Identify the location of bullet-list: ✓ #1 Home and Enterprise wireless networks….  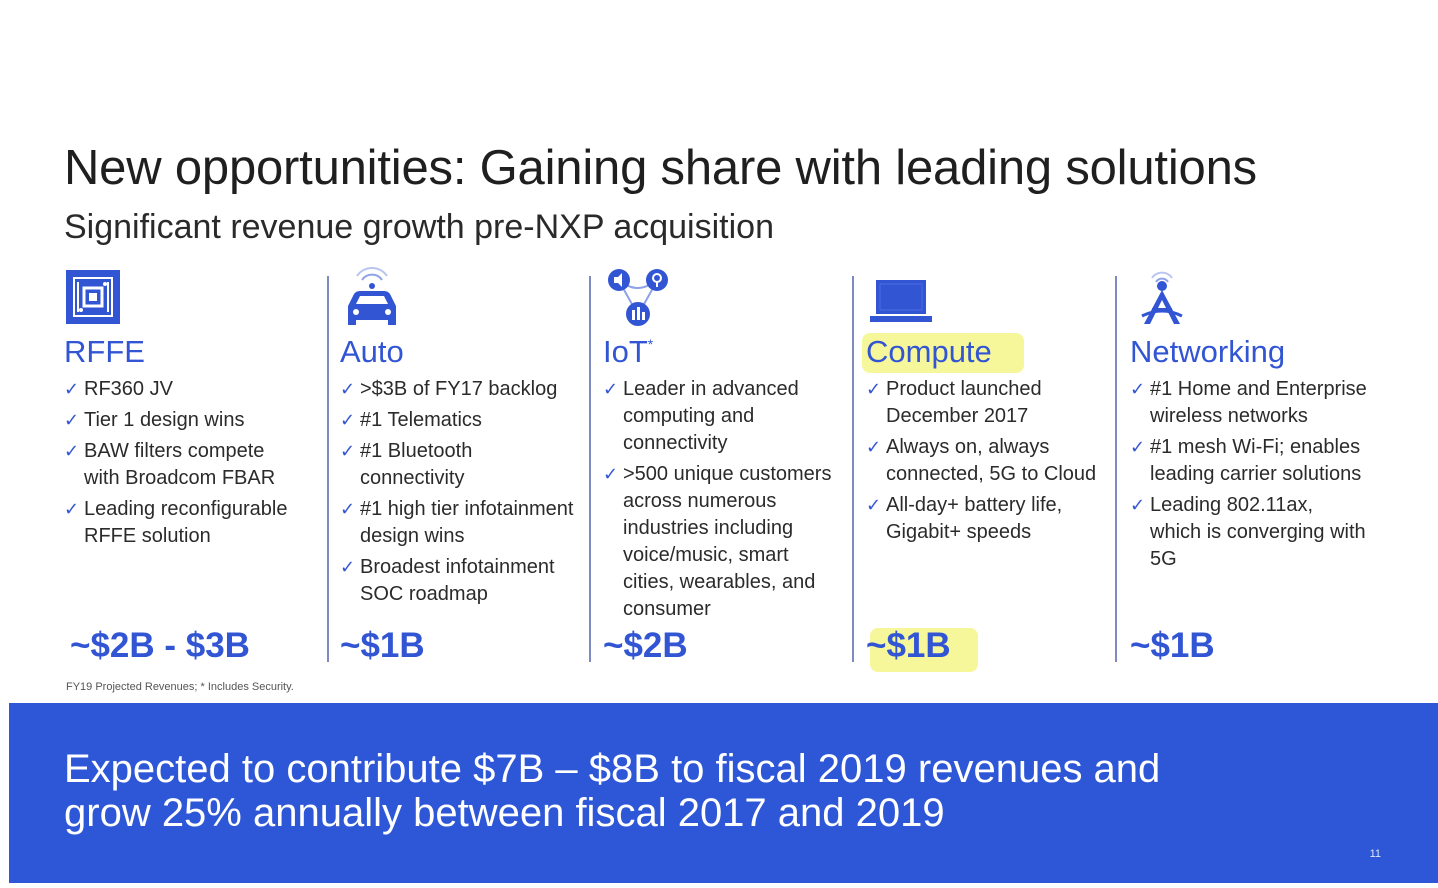
(1248, 476).